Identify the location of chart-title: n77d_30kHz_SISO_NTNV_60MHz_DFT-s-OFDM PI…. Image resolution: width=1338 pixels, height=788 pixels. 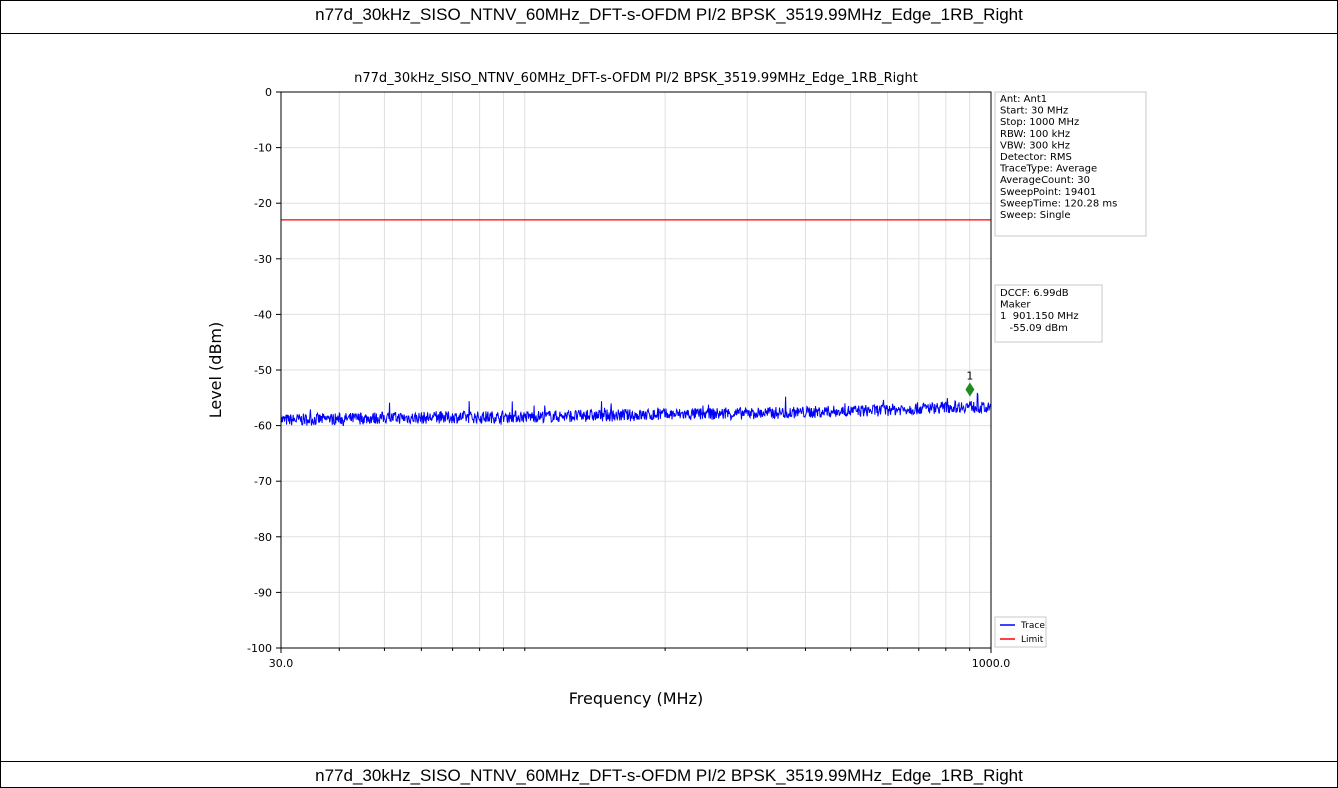
(636, 78).